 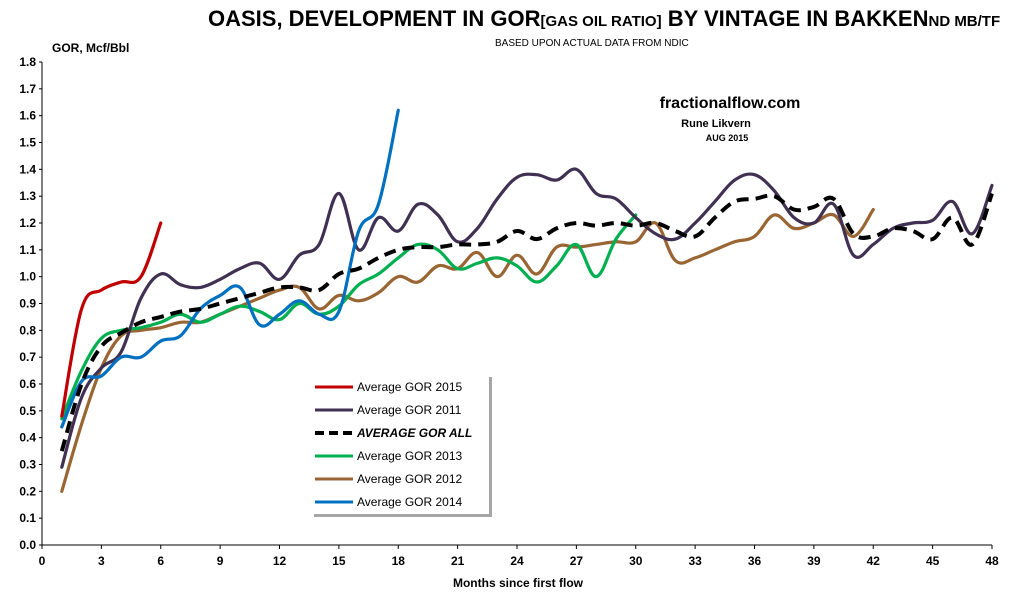 What do you see at coordinates (101, 561) in the screenshot?
I see `x-tick-label: 3` at bounding box center [101, 561].